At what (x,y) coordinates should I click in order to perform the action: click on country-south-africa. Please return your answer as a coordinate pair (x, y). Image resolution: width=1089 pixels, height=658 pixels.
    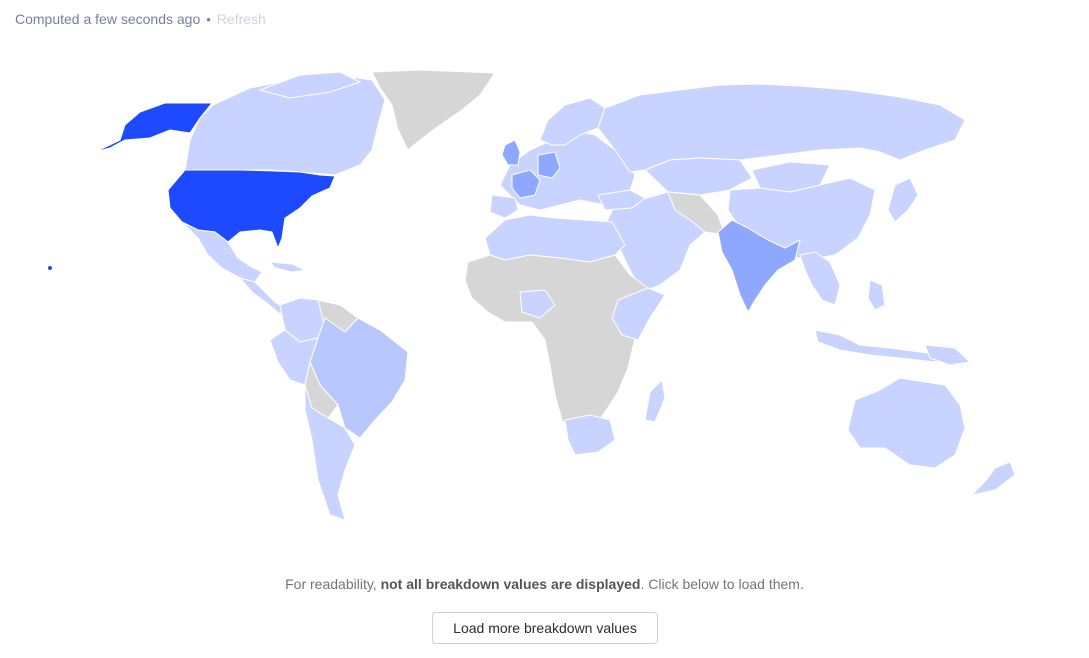
    Looking at the image, I should click on (590, 435).